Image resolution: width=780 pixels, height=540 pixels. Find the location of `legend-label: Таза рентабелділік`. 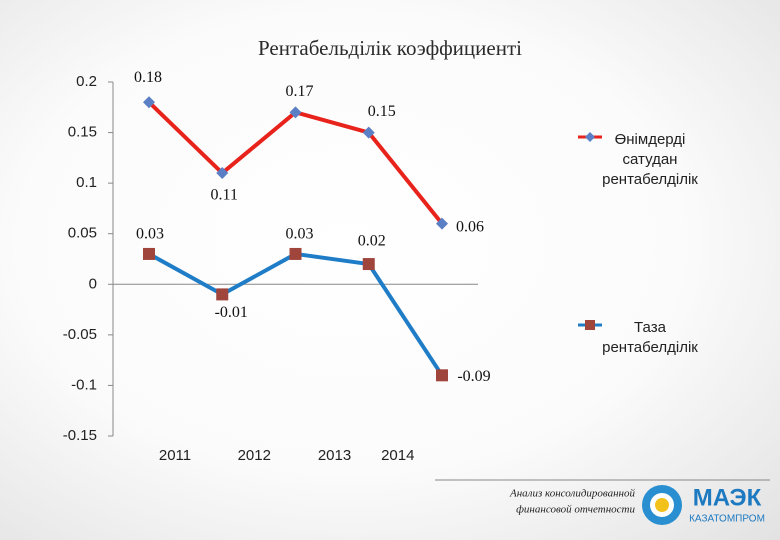

legend-label: Таза рентабелділік is located at coordinates (650, 337).